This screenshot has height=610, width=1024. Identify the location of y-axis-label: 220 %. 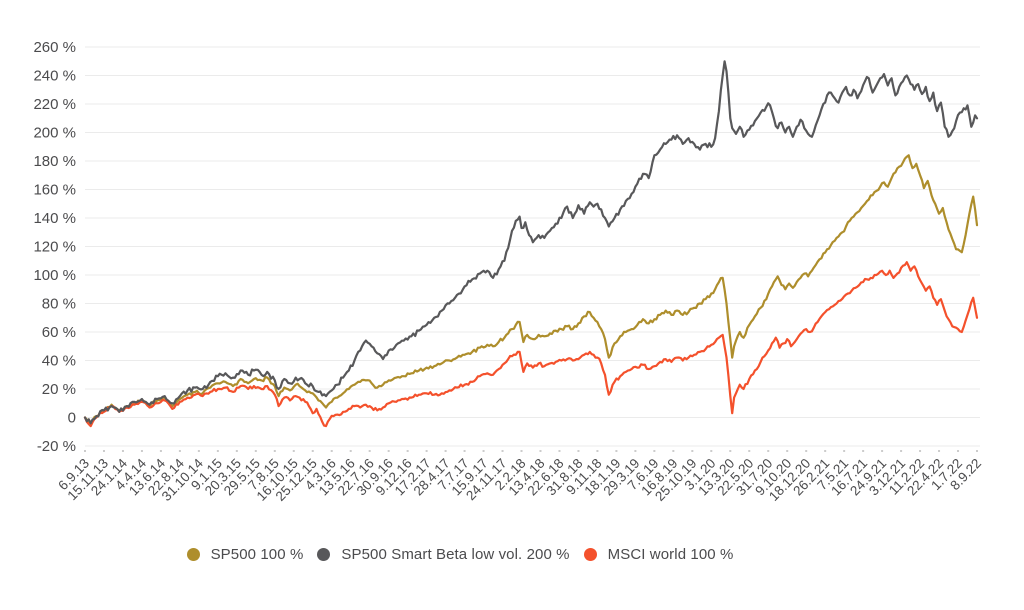
(54, 104).